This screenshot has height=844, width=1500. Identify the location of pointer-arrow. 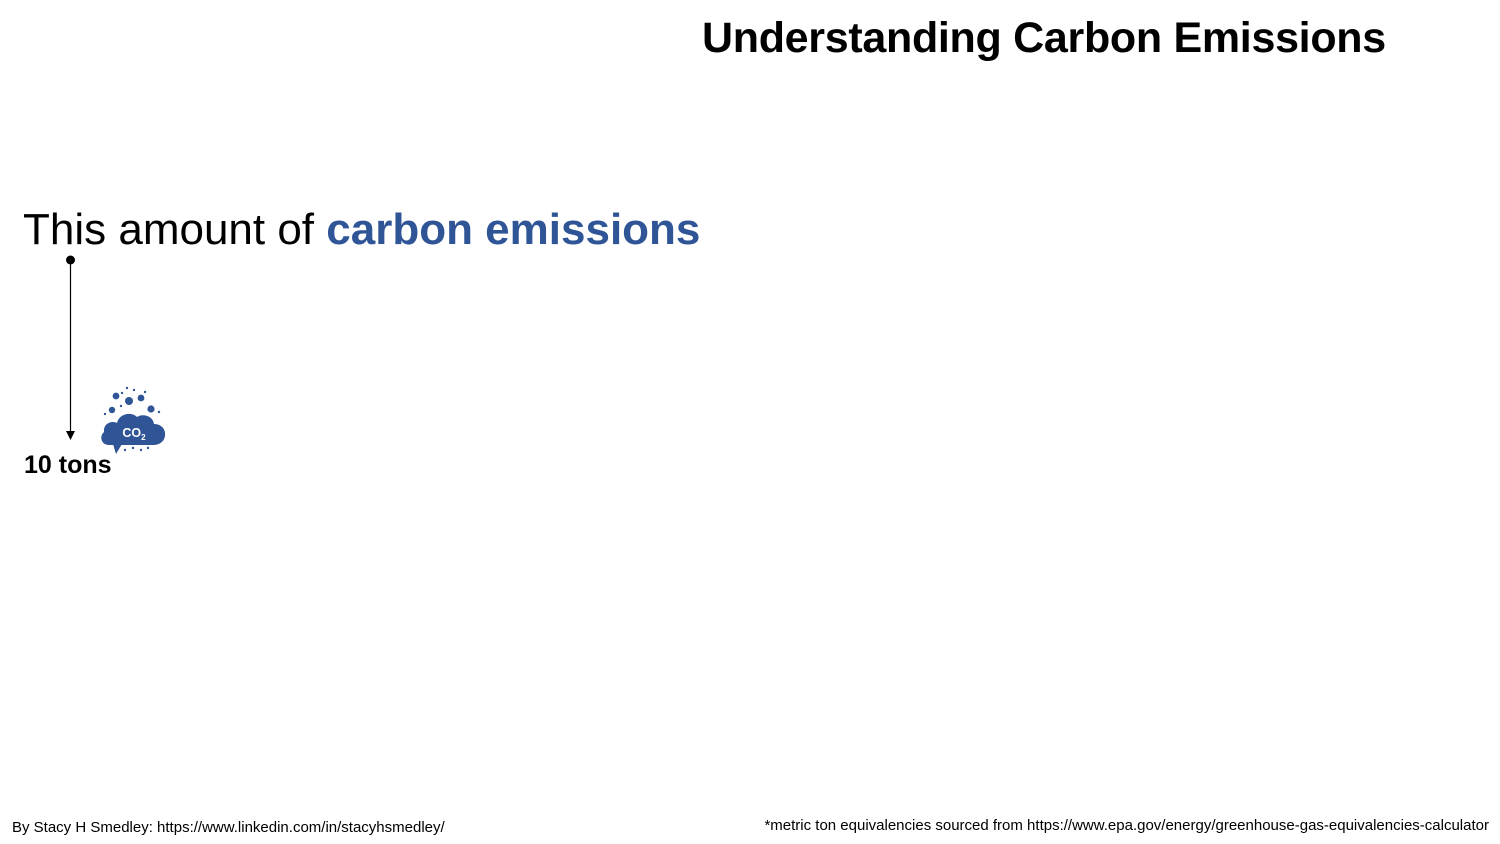
(70, 347).